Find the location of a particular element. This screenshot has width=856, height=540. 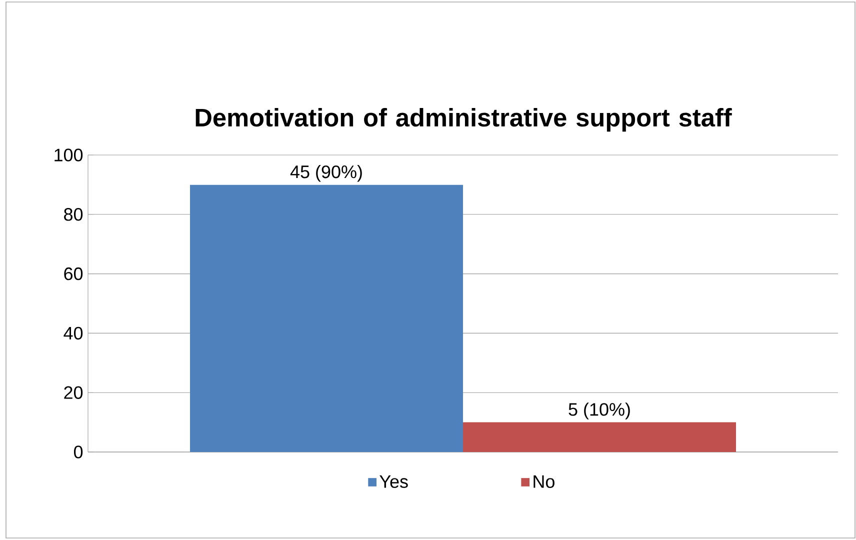

legend-label: No is located at coordinates (544, 481).